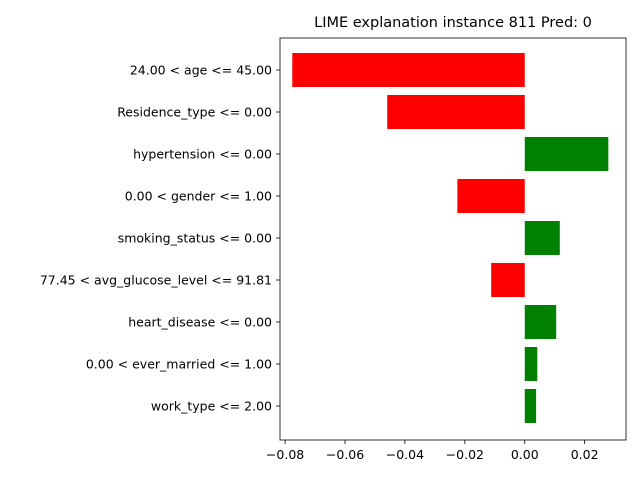 Image resolution: width=640 pixels, height=480 pixels. Describe the element at coordinates (201, 70) in the screenshot. I see `y-tick-label: 24.00 < age <= 45.00` at that location.